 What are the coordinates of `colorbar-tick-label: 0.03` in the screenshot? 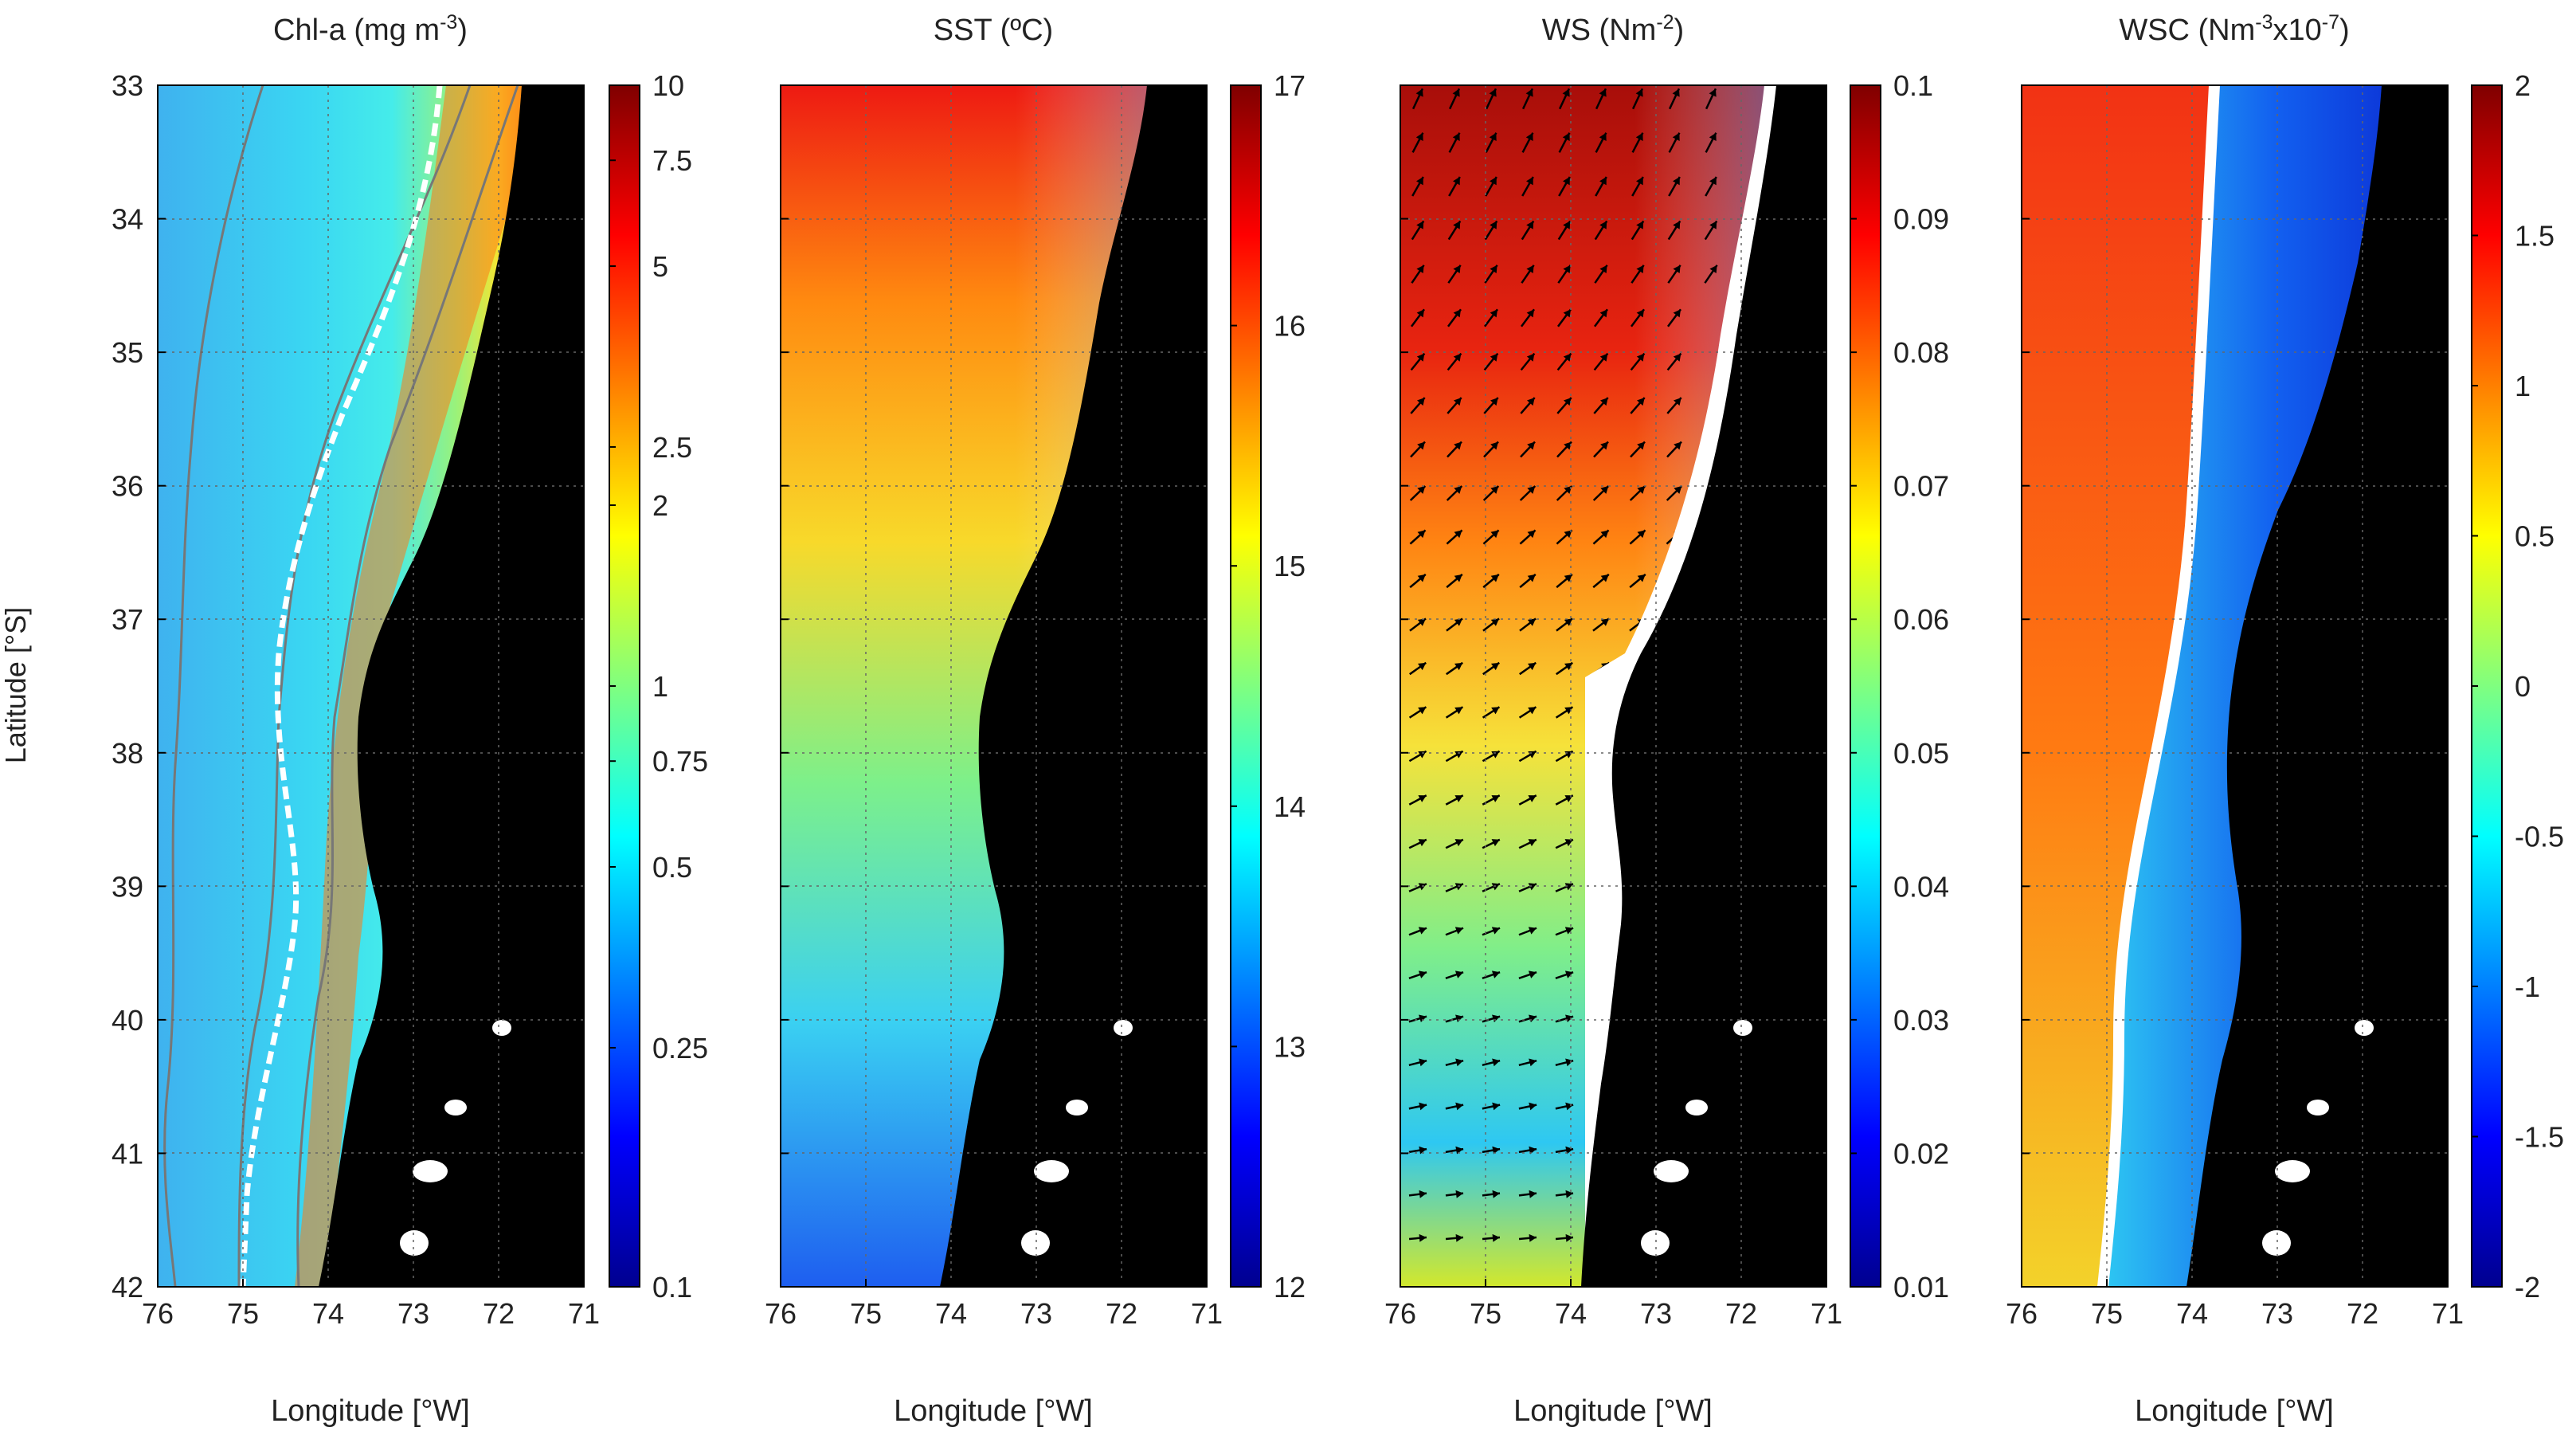 It's located at (1921, 1020).